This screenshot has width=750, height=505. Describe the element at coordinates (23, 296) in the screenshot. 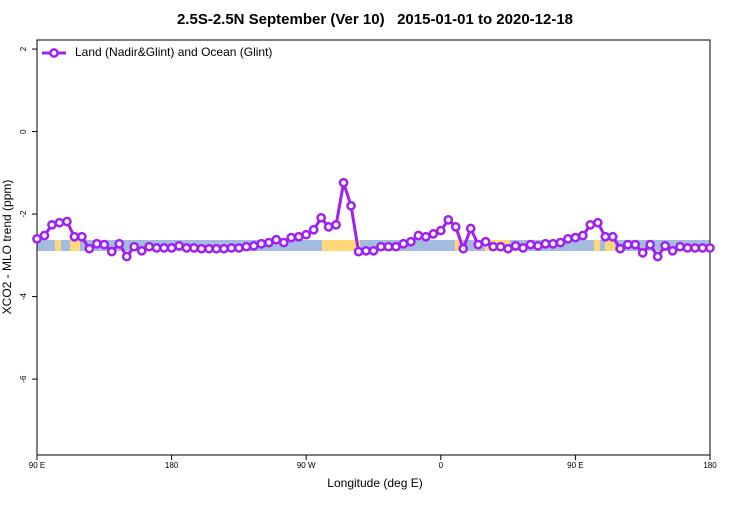

I see `y-tick-label: -4` at that location.